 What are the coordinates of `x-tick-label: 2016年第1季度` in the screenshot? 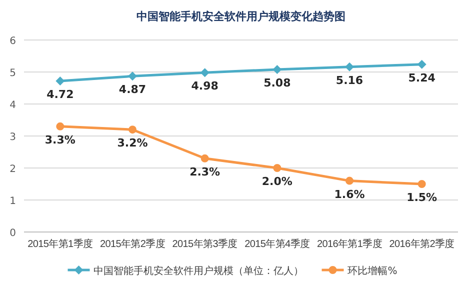 It's located at (349, 244).